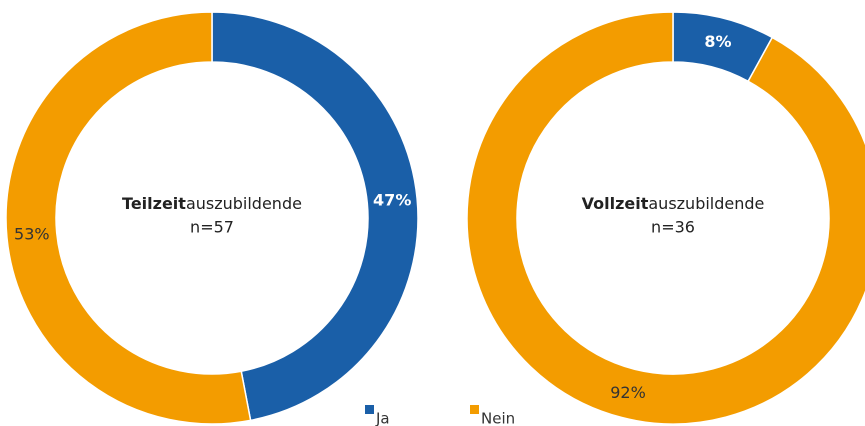 The image size is (865, 426). Describe the element at coordinates (498, 418) in the screenshot. I see `legend-label: Nein` at that location.